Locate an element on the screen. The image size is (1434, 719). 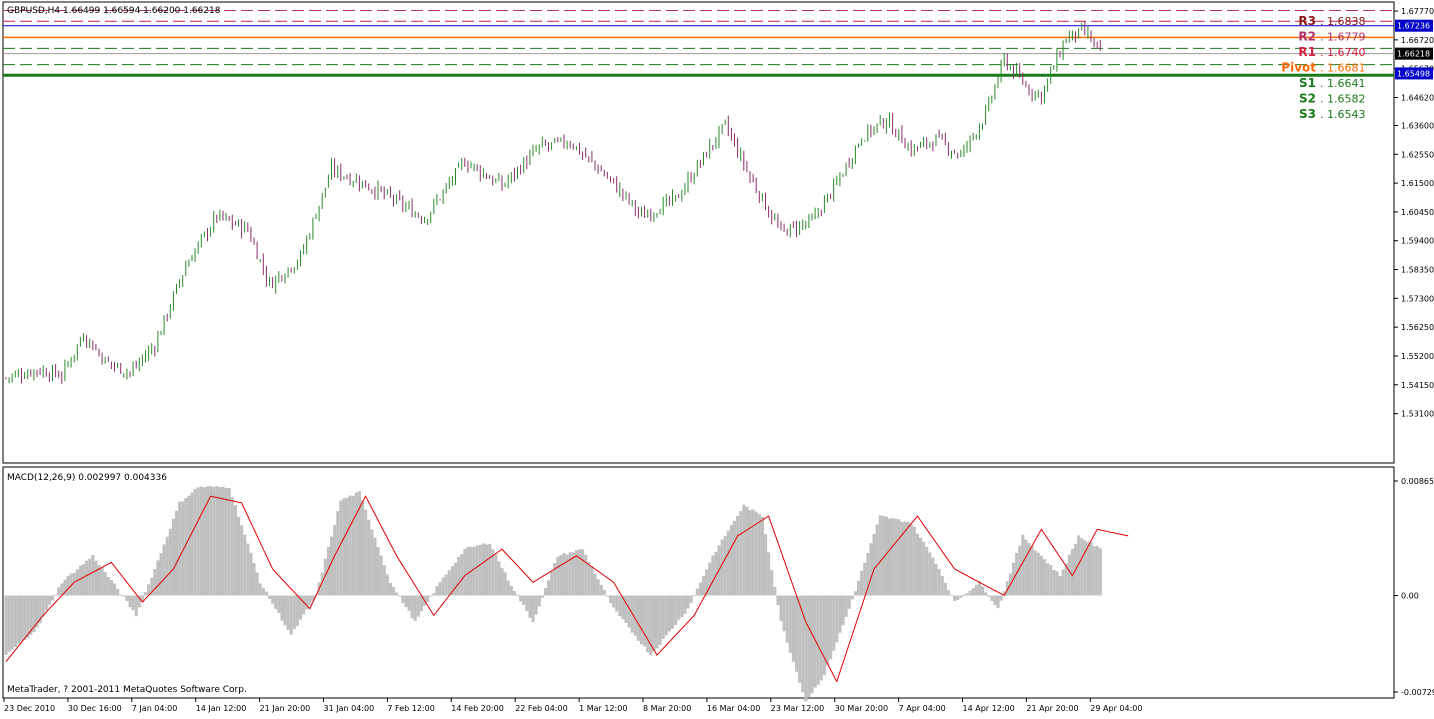
time-tick-label: 8 Mar 20:00 is located at coordinates (667, 708).